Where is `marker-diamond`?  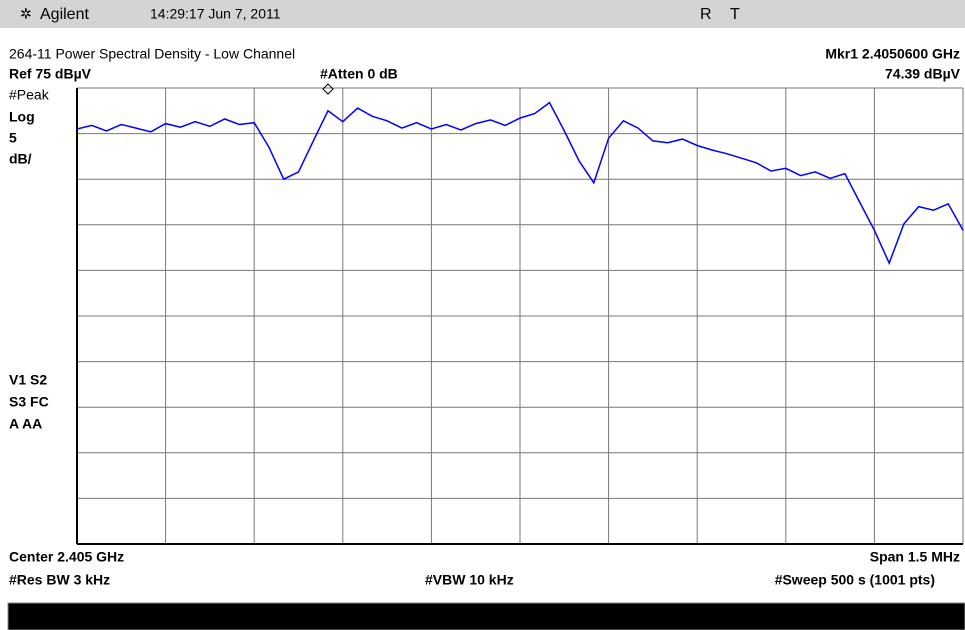 marker-diamond is located at coordinates (328, 89).